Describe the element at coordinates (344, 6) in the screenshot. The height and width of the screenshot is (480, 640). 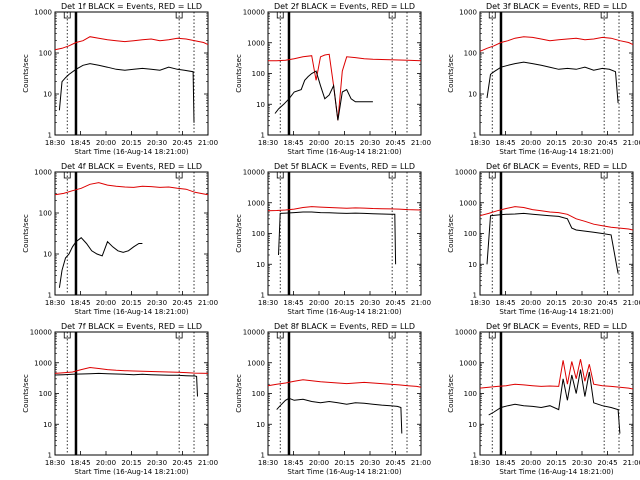
I see `panel-title: Det 2f BLACK = Events, RED = LLD` at that location.